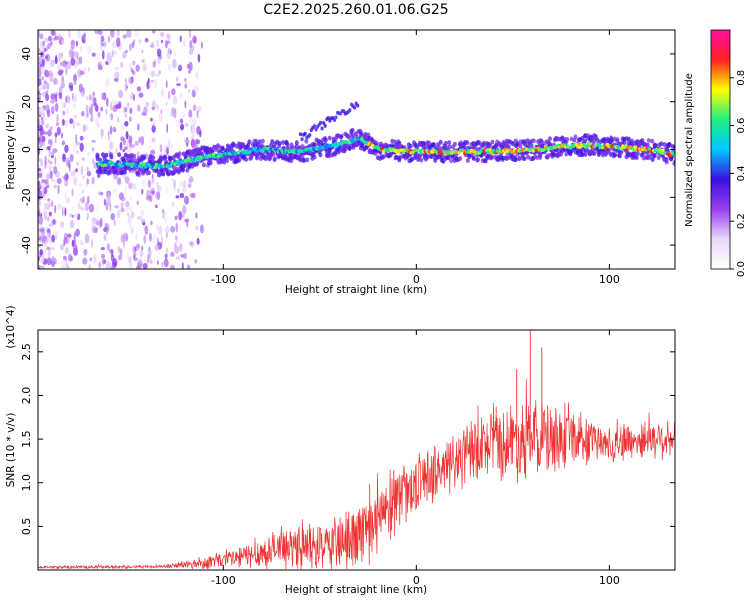 The height and width of the screenshot is (600, 750). Describe the element at coordinates (355, 10) in the screenshot. I see `figure-title: C2E2.2025.260.01.06.G25` at that location.